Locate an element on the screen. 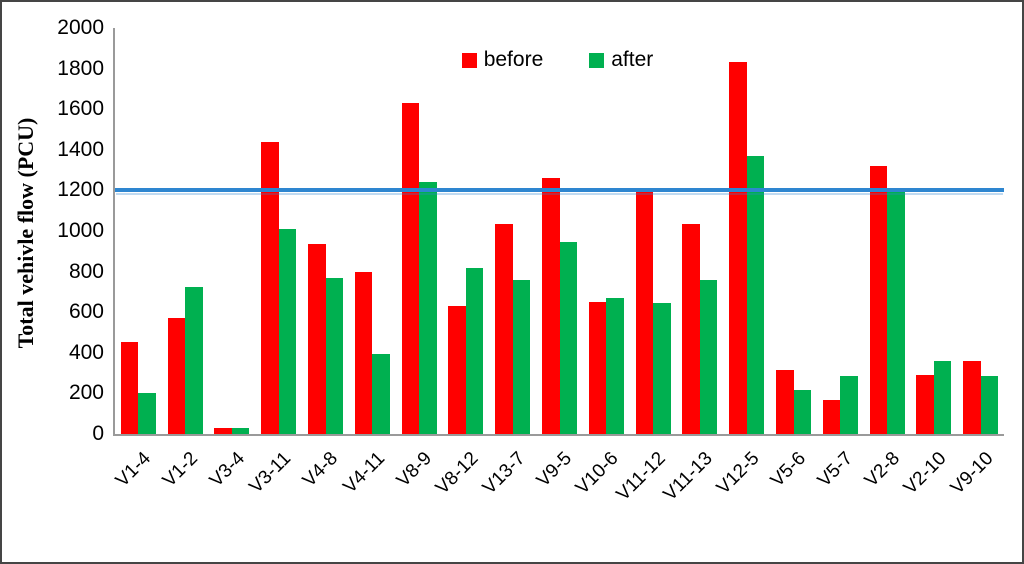 Image resolution: width=1024 pixels, height=564 pixels. x-tick-label-V2-10: V2-10 is located at coordinates (925, 473).